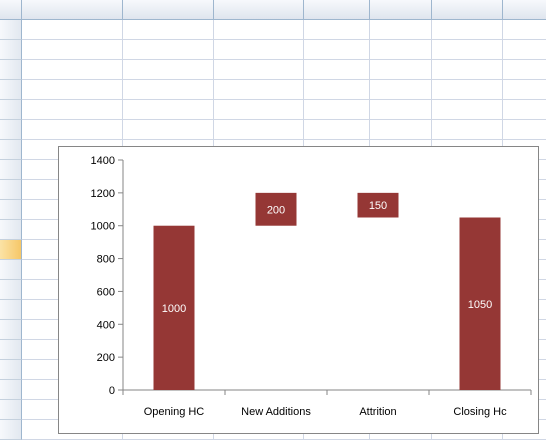  Describe the element at coordinates (480, 412) in the screenshot. I see `x-tick-label: Closing Hc` at that location.